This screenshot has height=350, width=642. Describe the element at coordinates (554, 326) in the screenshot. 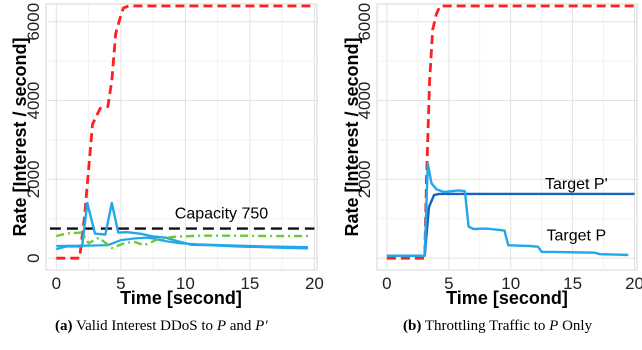

I see `caption-b-var1: P` at that location.